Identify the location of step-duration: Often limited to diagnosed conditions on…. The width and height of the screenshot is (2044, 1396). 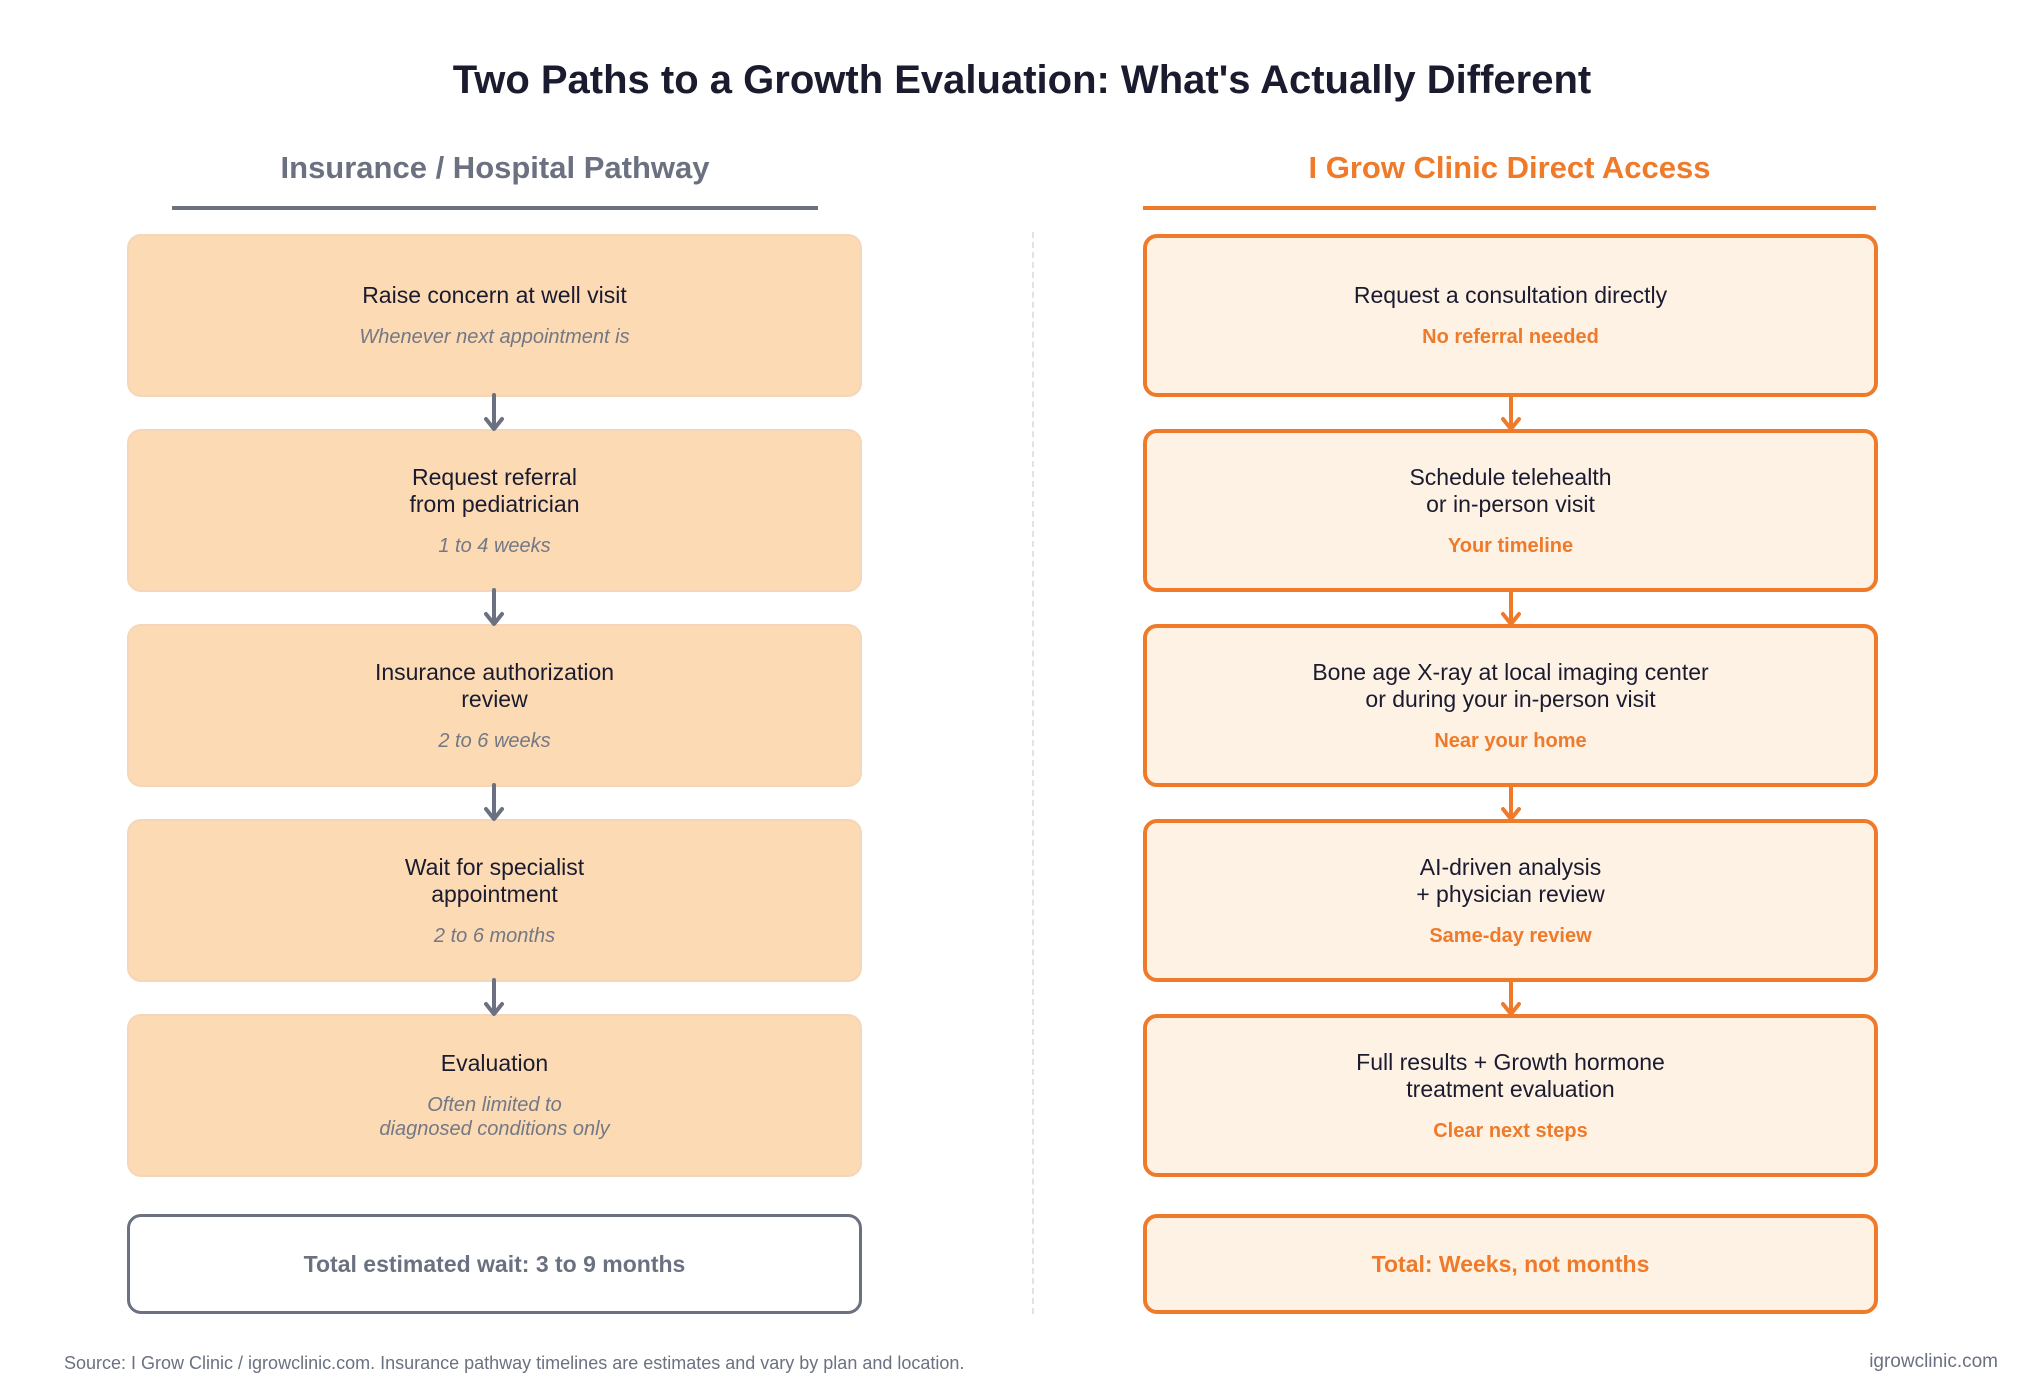
(494, 1117).